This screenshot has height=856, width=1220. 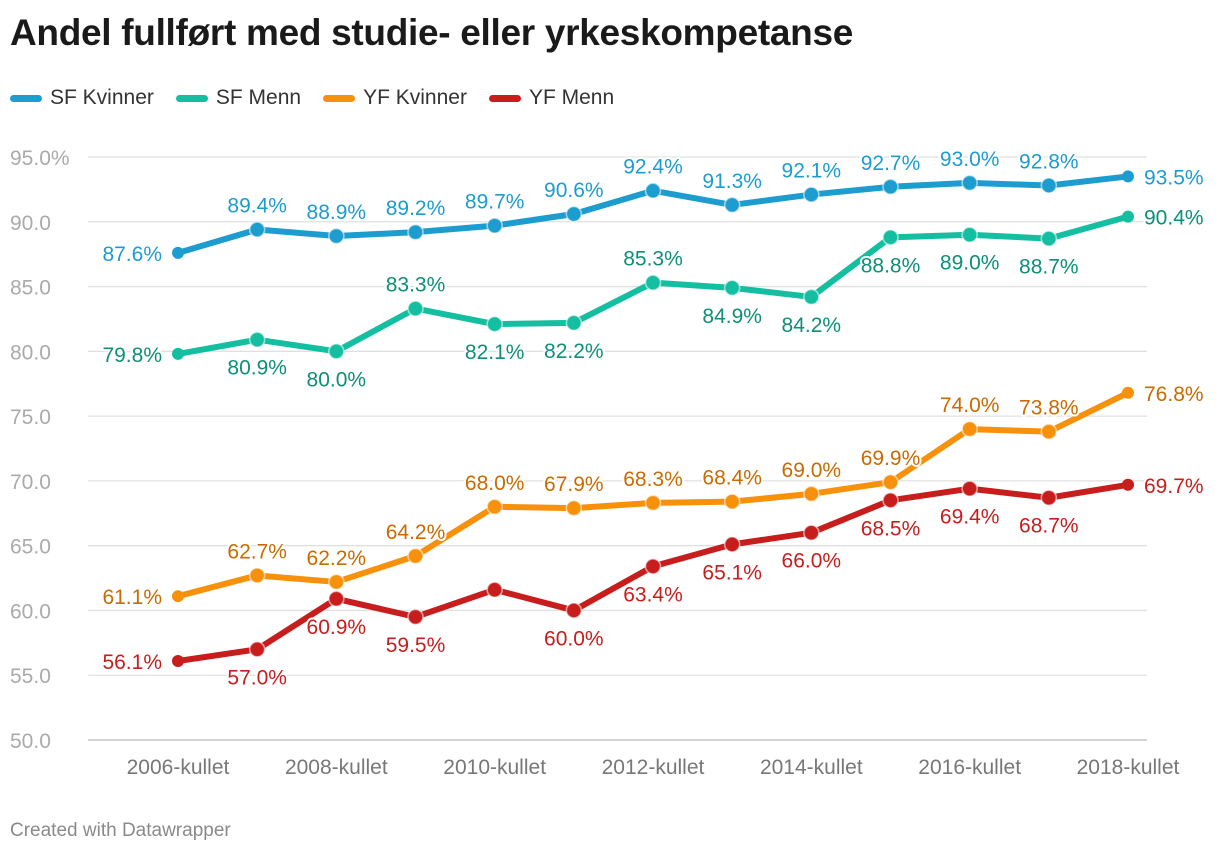 What do you see at coordinates (416, 208) in the screenshot?
I see `data-label: 89.2%` at bounding box center [416, 208].